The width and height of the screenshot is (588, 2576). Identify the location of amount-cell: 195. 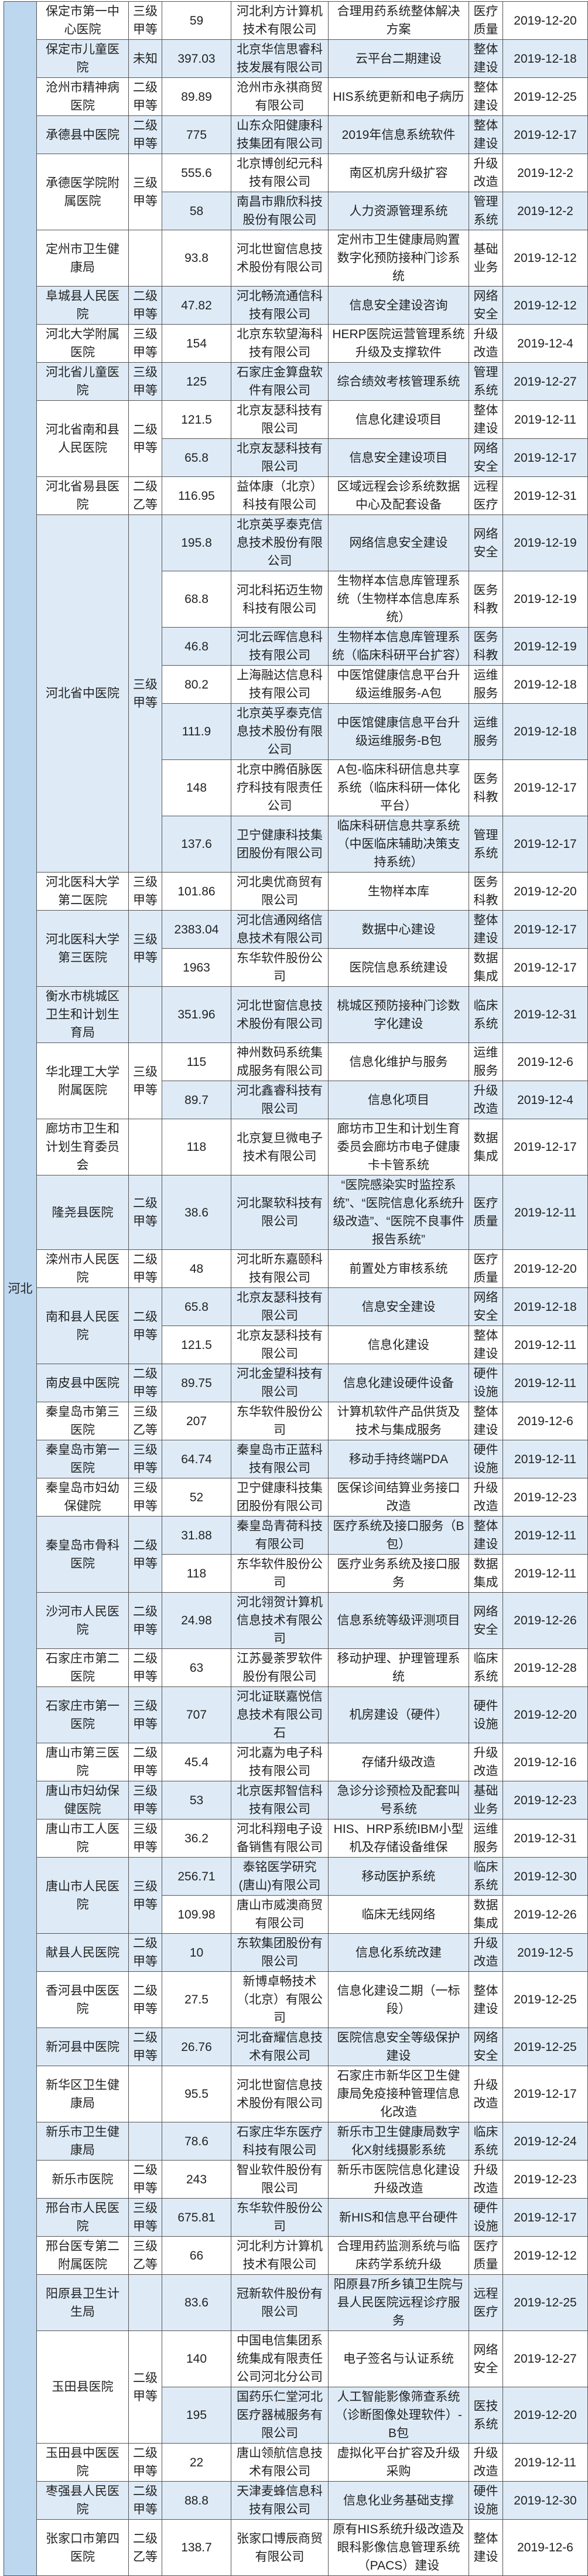
(196, 2415).